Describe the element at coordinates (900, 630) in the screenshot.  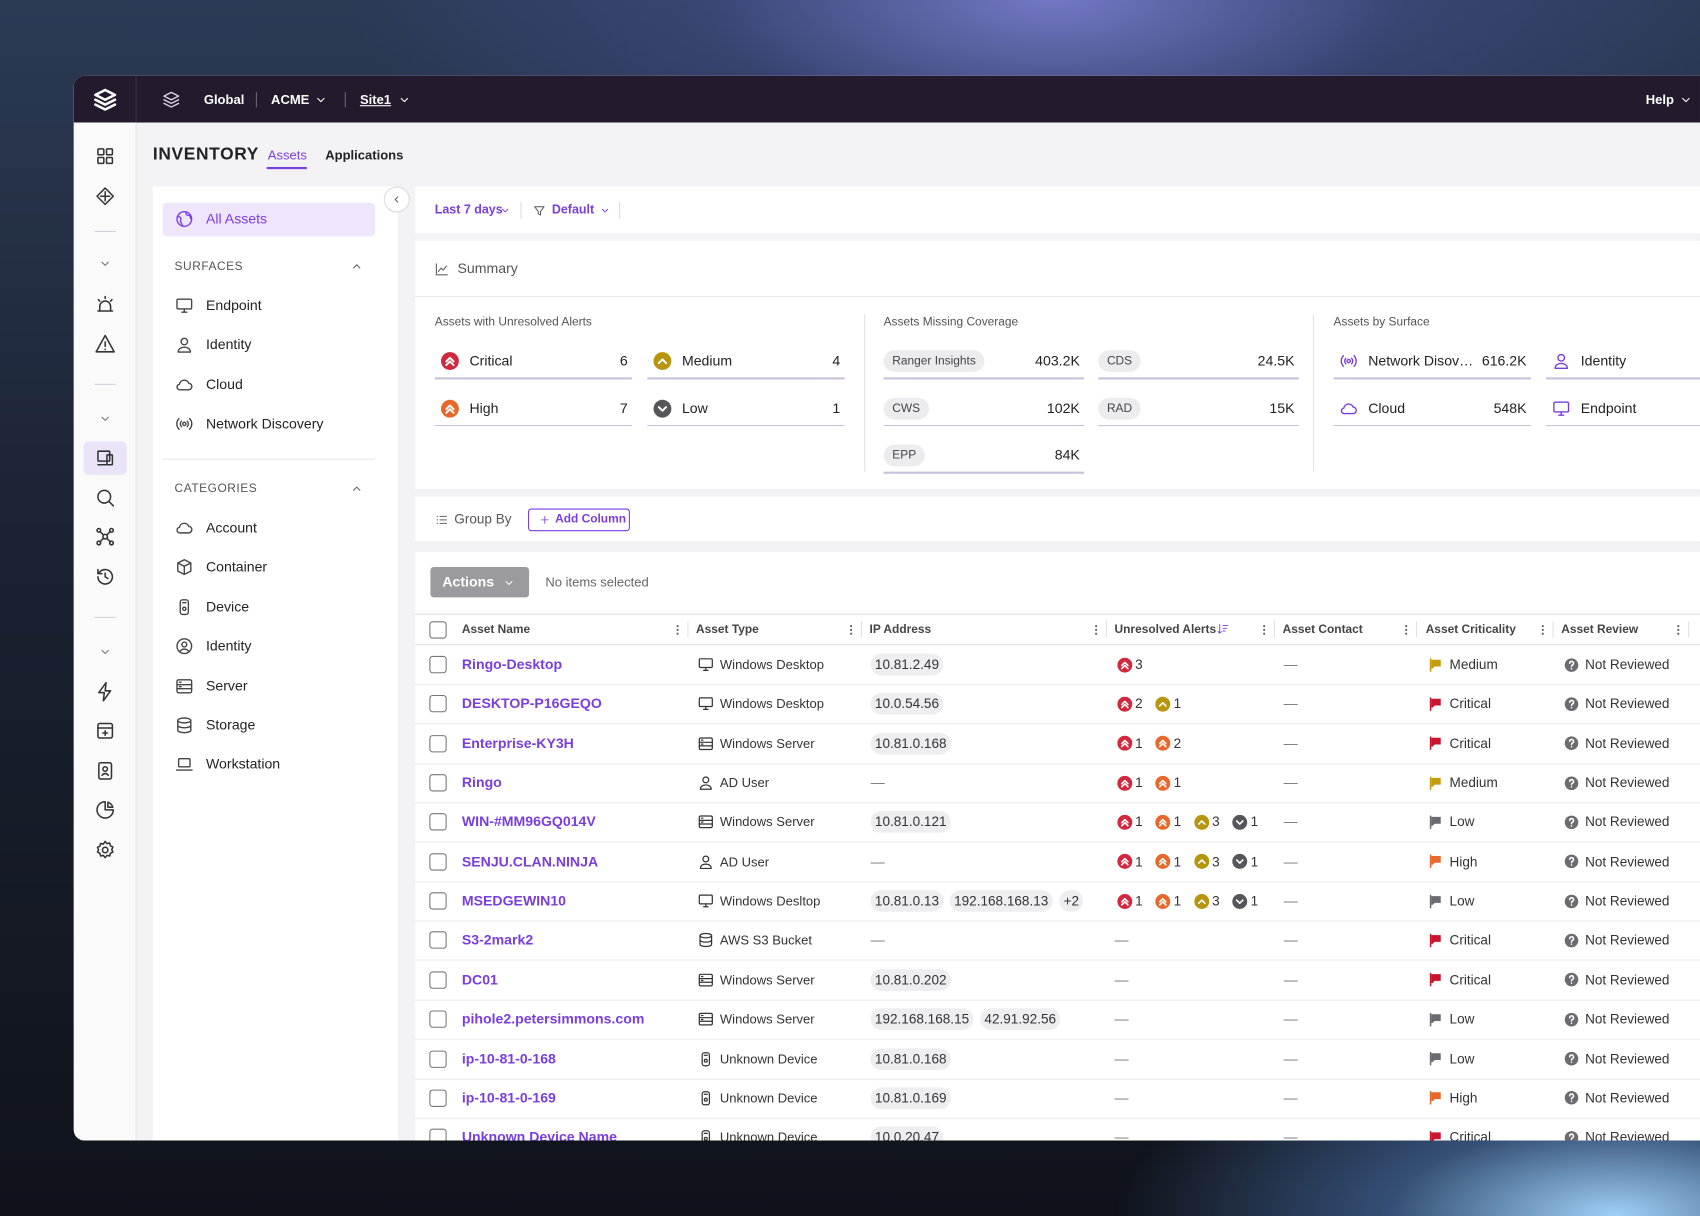
I see `column-header: IP Address` at that location.